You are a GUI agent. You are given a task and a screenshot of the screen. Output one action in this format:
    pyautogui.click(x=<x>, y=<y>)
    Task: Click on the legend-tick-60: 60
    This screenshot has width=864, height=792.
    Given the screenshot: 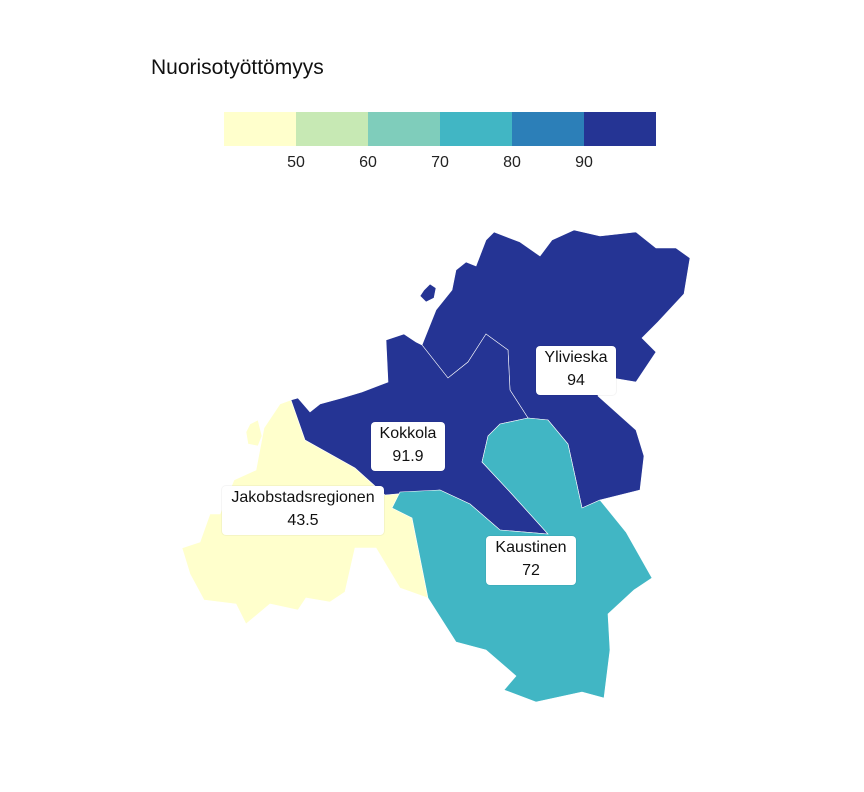 What is the action you would take?
    pyautogui.click(x=368, y=162)
    